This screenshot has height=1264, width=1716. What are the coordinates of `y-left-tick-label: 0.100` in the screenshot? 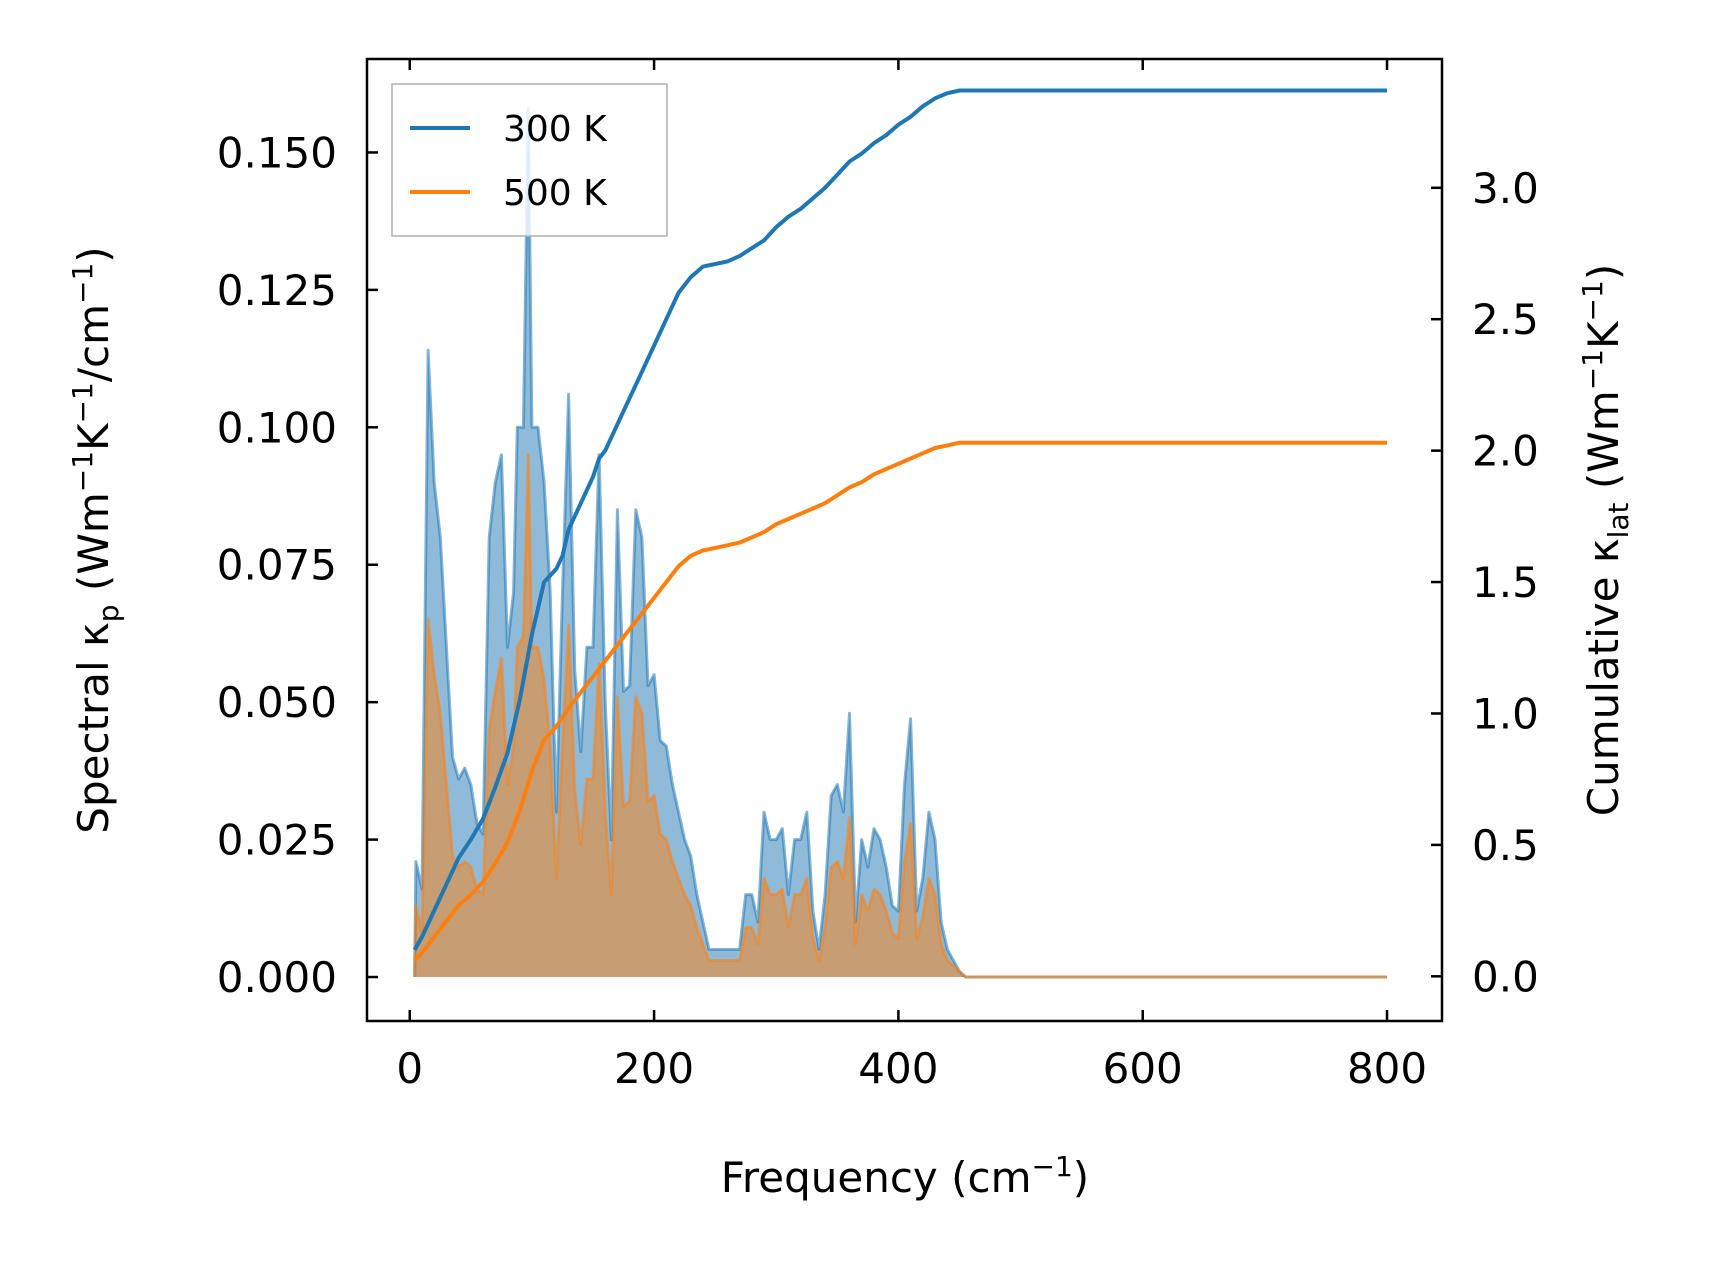 It's located at (277, 427).